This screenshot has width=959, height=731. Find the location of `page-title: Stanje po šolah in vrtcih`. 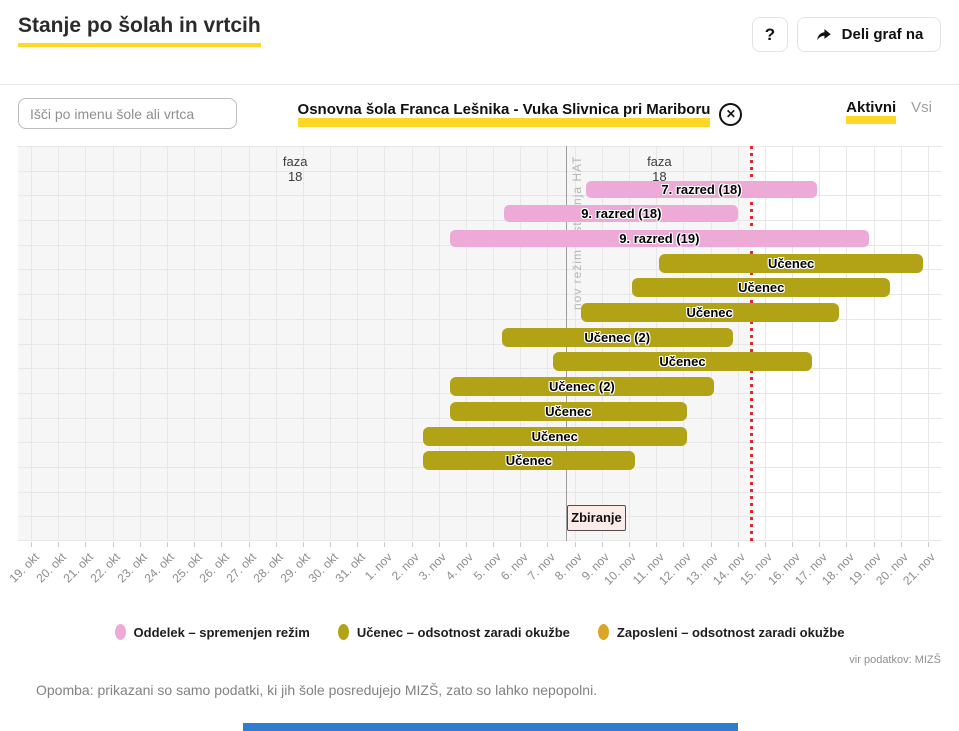

page-title: Stanje po šolah in vrtcih is located at coordinates (139, 30).